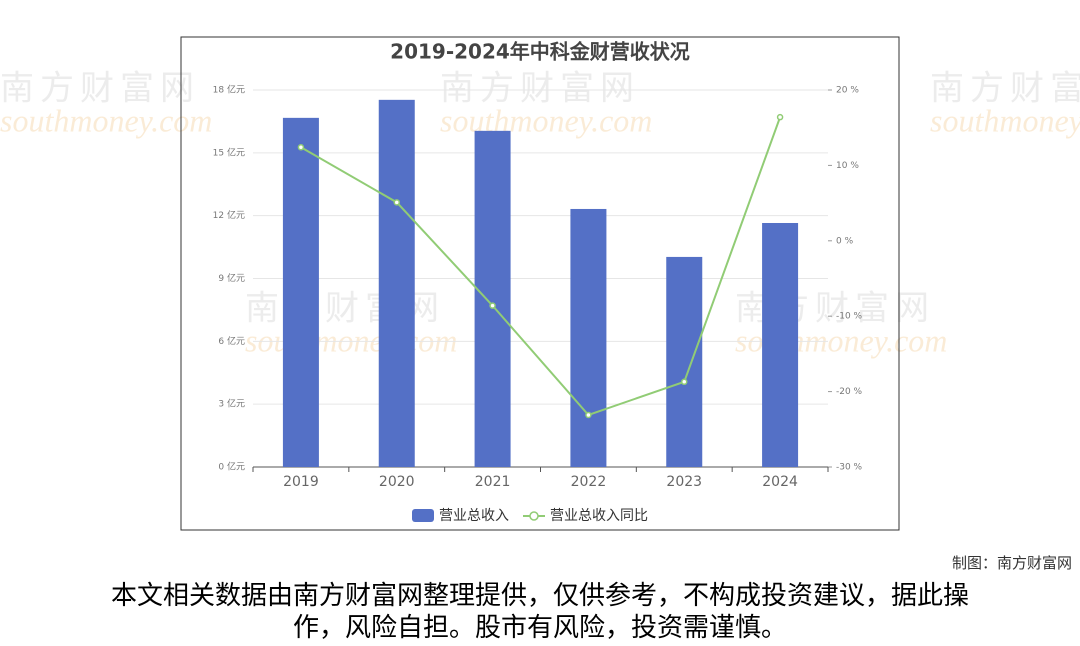  What do you see at coordinates (684, 482) in the screenshot?
I see `x-tick-label: 2023` at bounding box center [684, 482].